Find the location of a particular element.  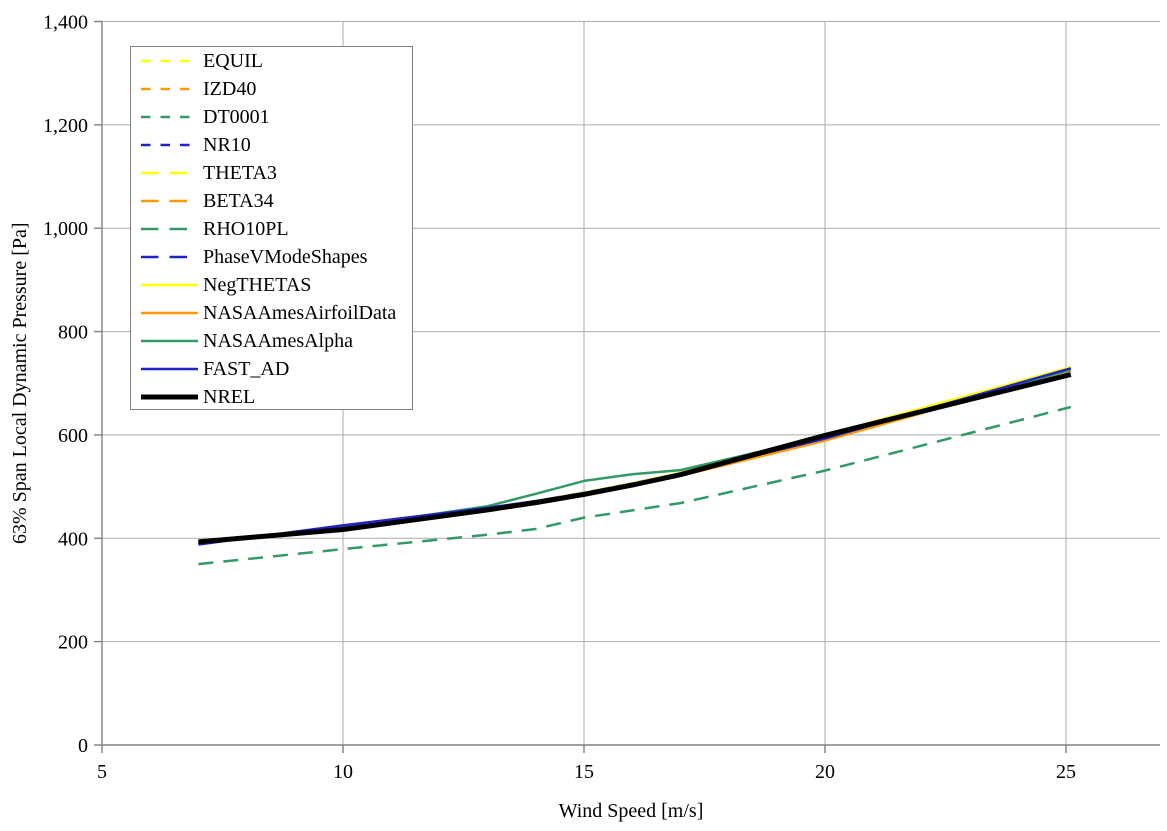

legend-label: FAST_AD is located at coordinates (246, 369).